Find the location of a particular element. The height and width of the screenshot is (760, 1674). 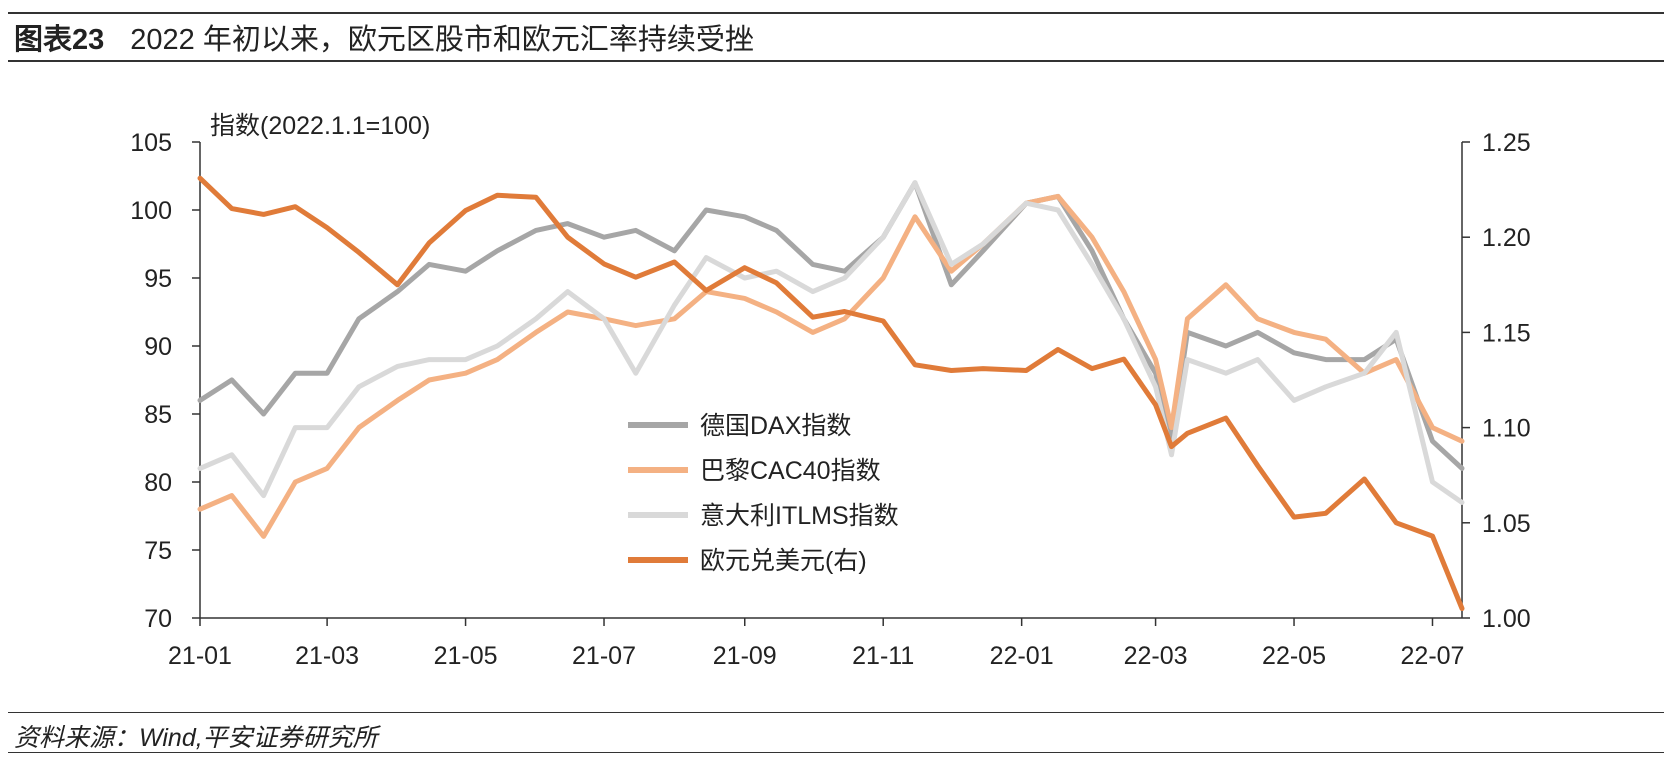

x-tick-label: 22-01 is located at coordinates (1022, 656).